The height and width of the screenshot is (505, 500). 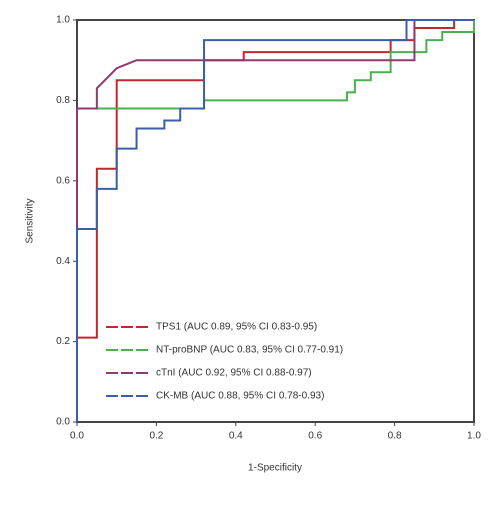 I want to click on x-tick-label: 0.2, so click(x=156, y=436).